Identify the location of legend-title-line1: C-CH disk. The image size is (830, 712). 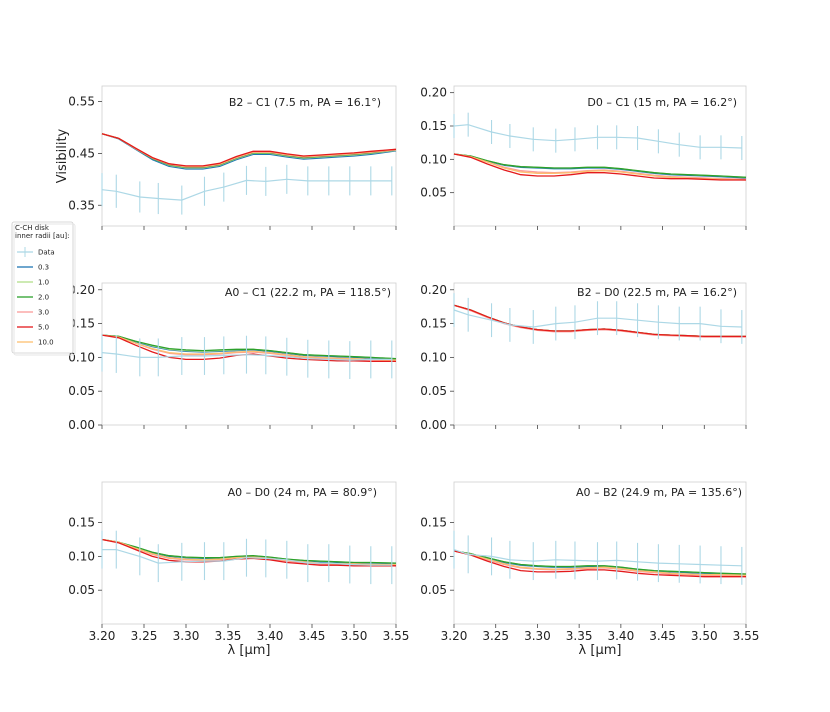
(32, 228).